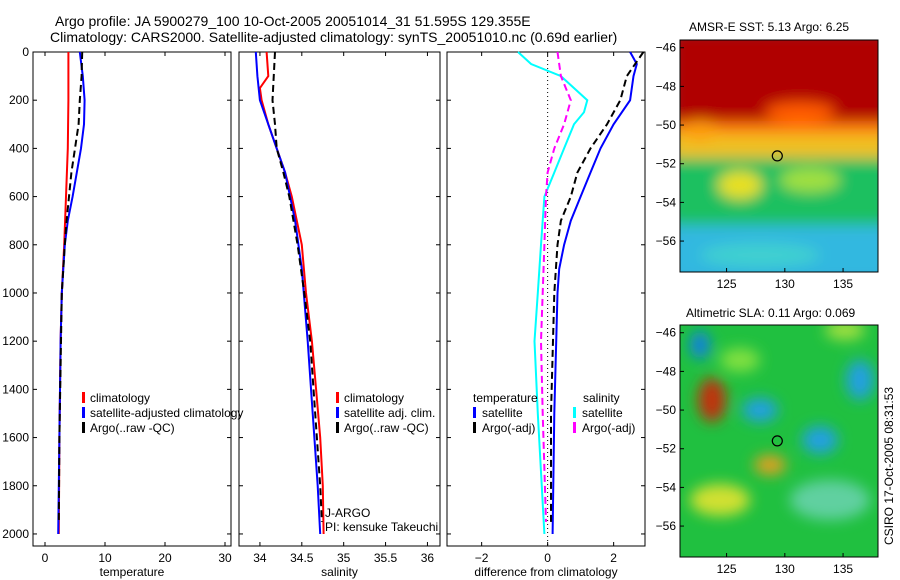  What do you see at coordinates (344, 558) in the screenshot?
I see `x-tick-label: 35` at bounding box center [344, 558].